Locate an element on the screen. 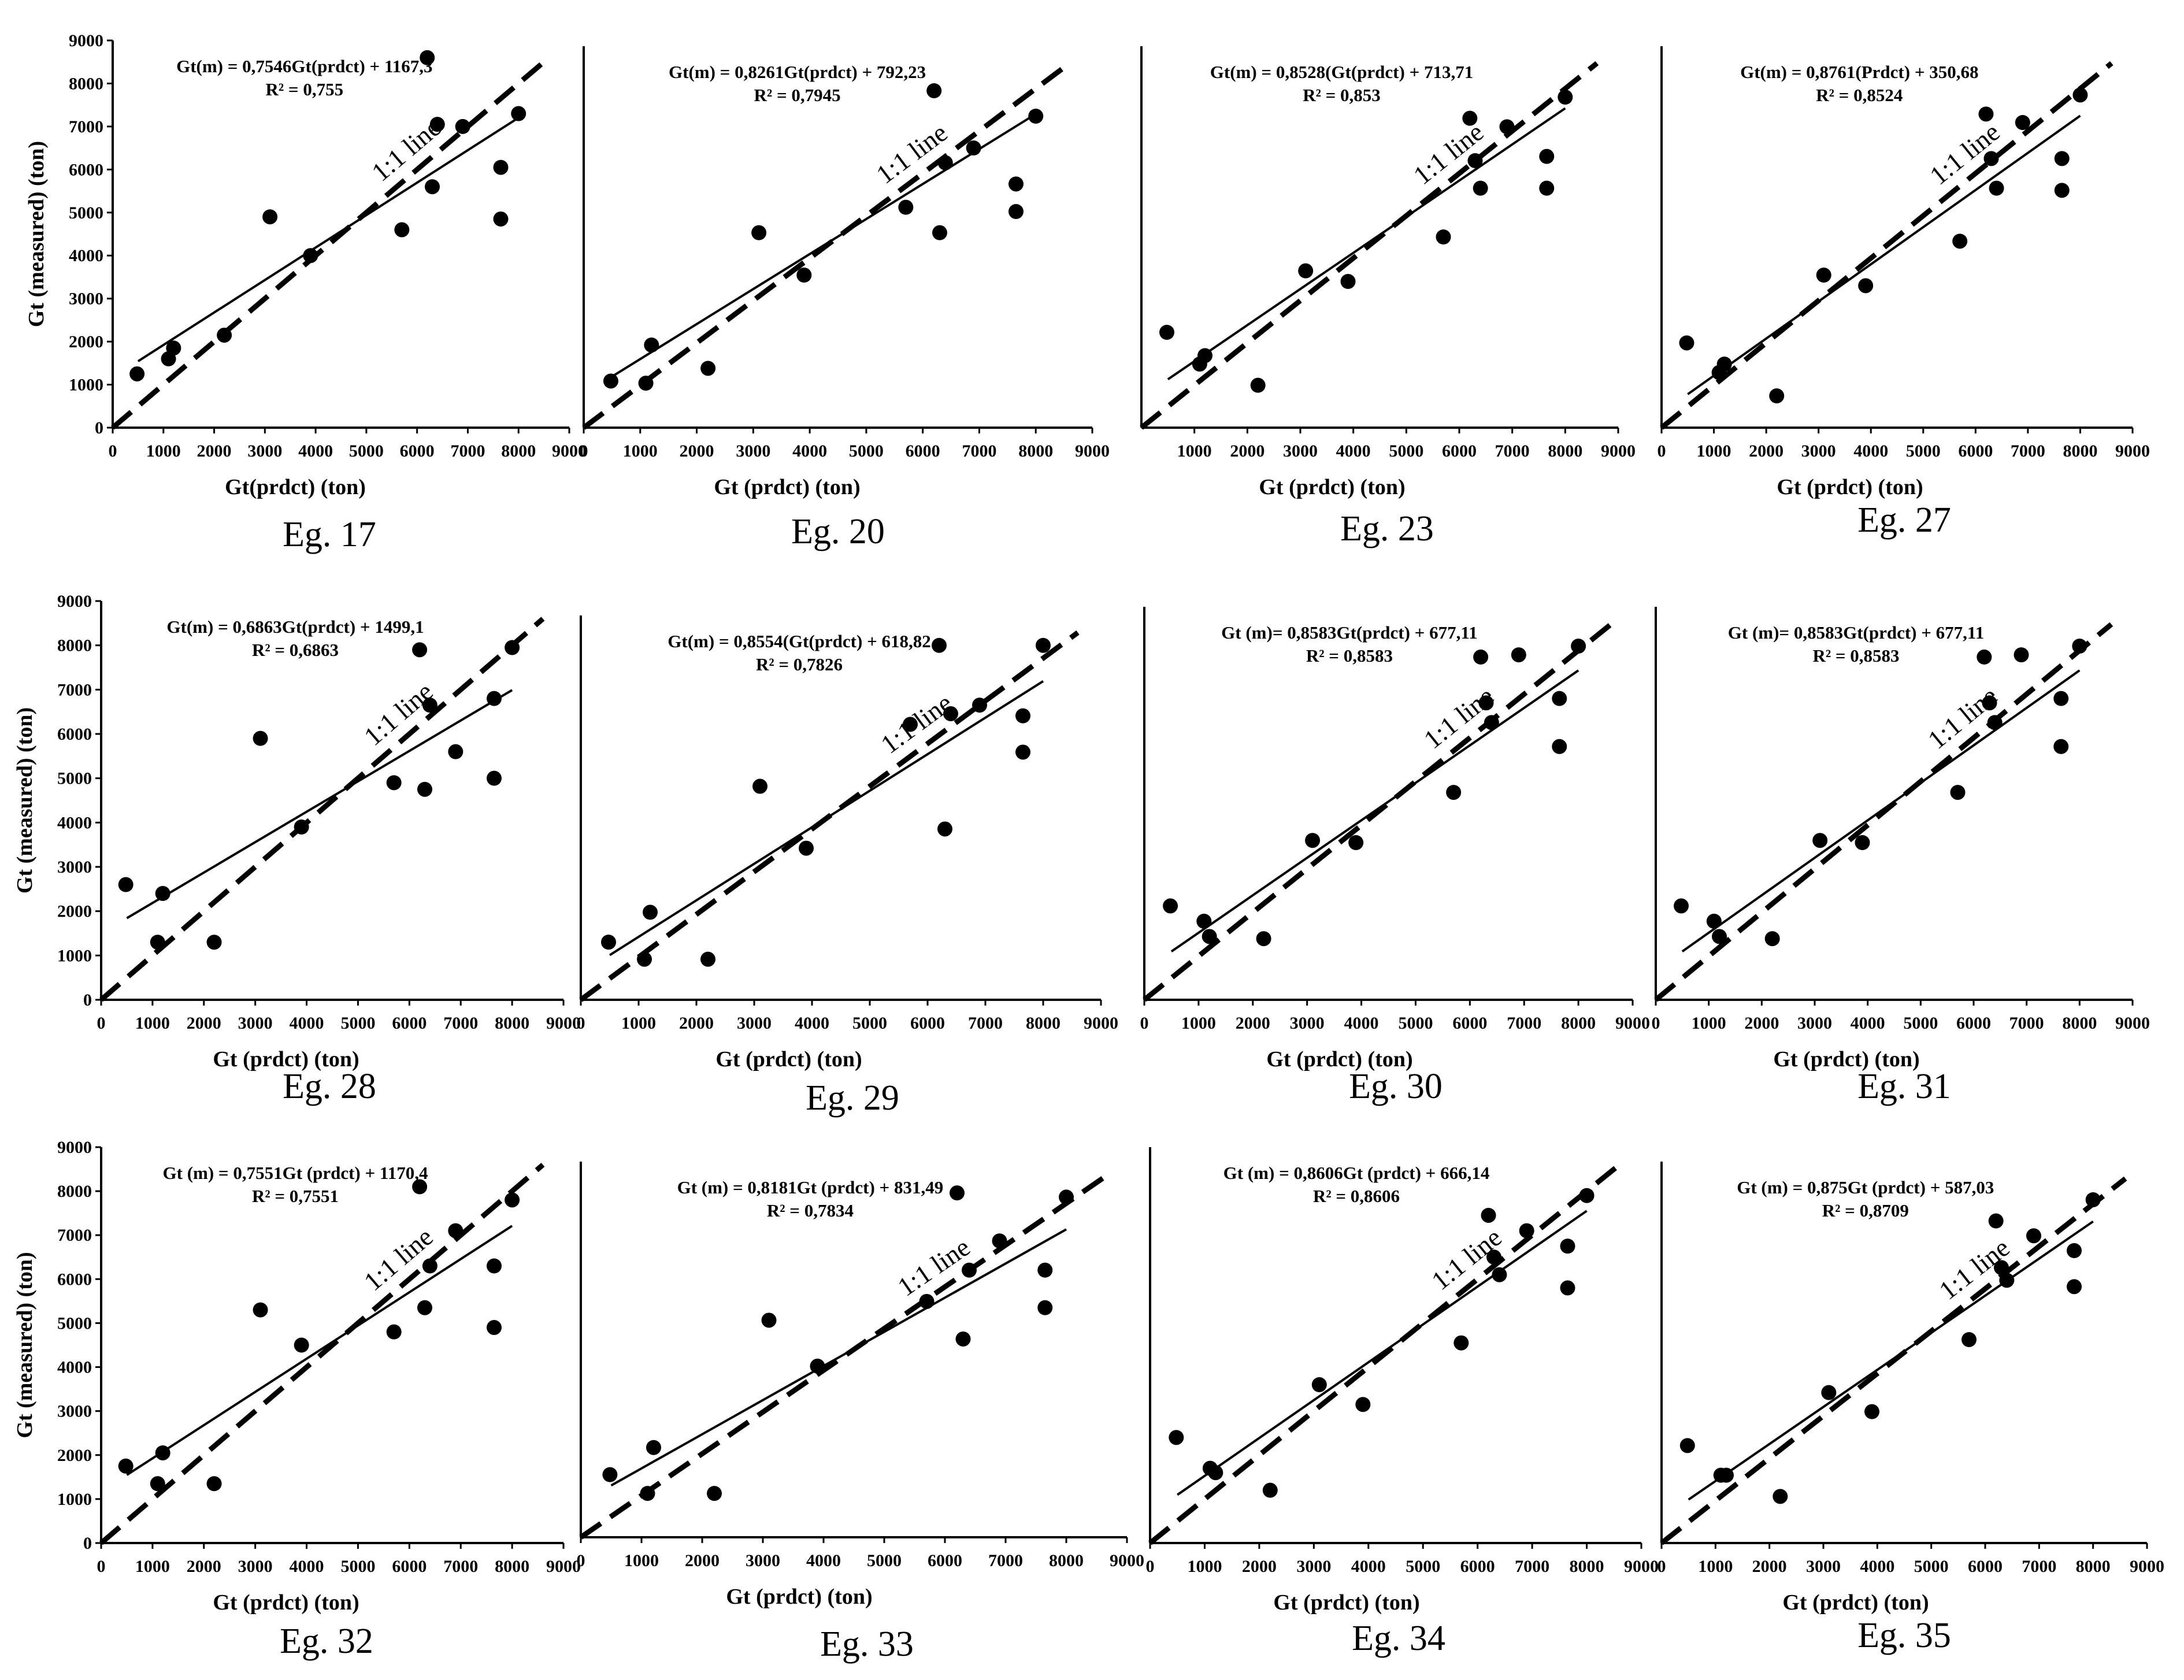 The image size is (2184, 1680). x-tick-label: 0 is located at coordinates (101, 1023).